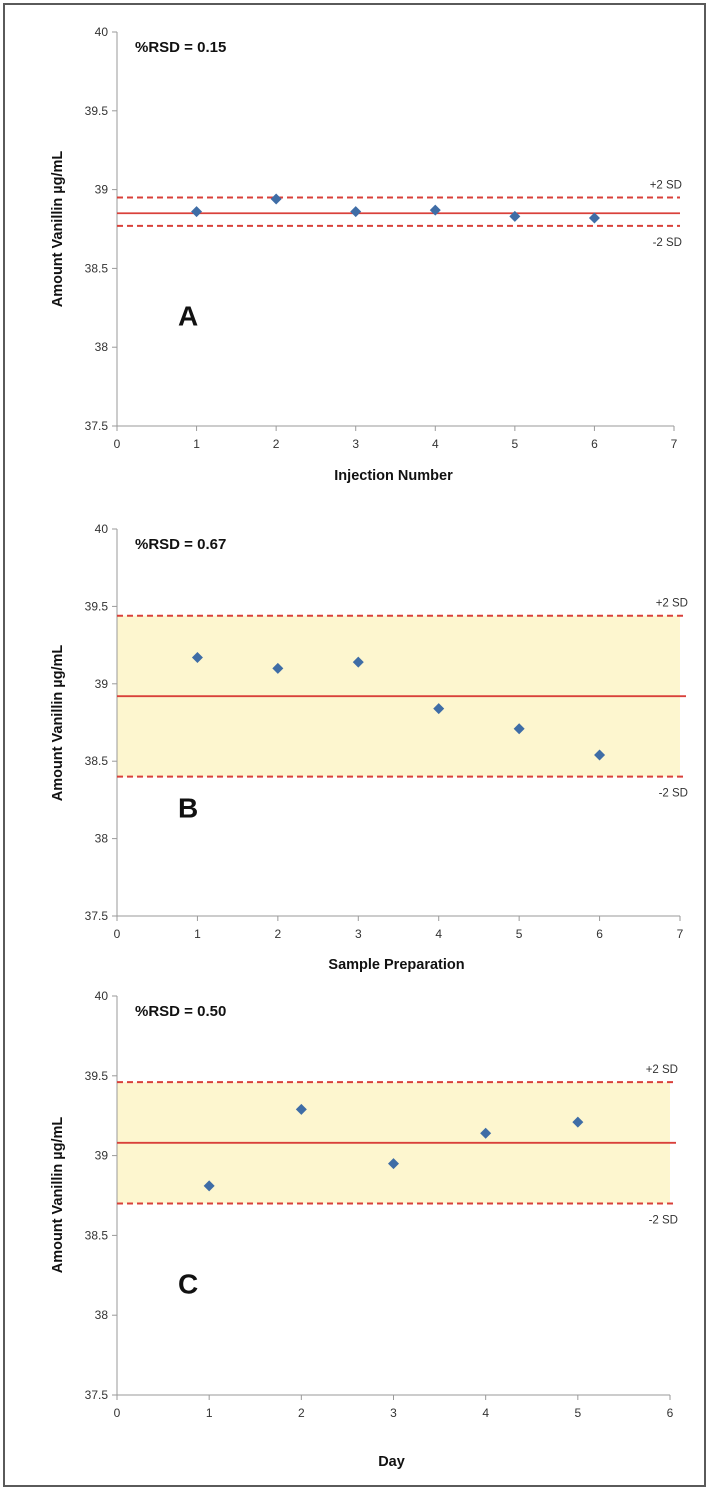  I want to click on panel-letter: C, so click(188, 1283).